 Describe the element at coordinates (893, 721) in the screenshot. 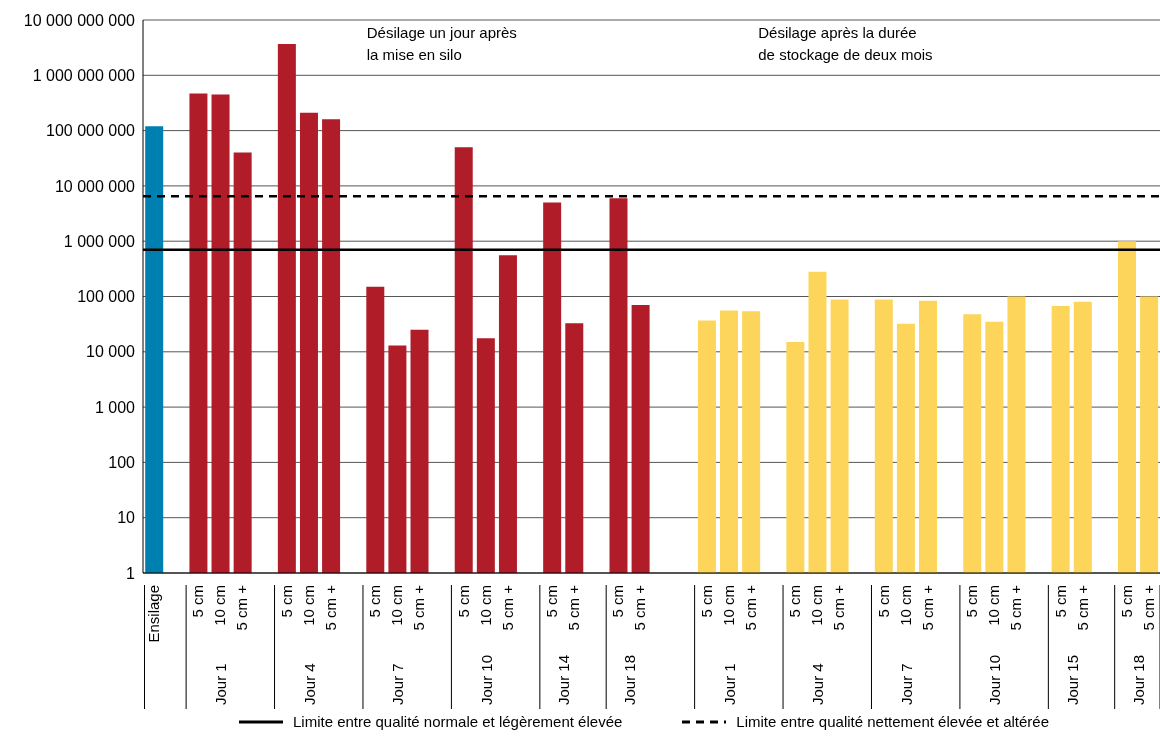

I see `legend-label: Limite entre qualité nettement élevée et altérée` at that location.